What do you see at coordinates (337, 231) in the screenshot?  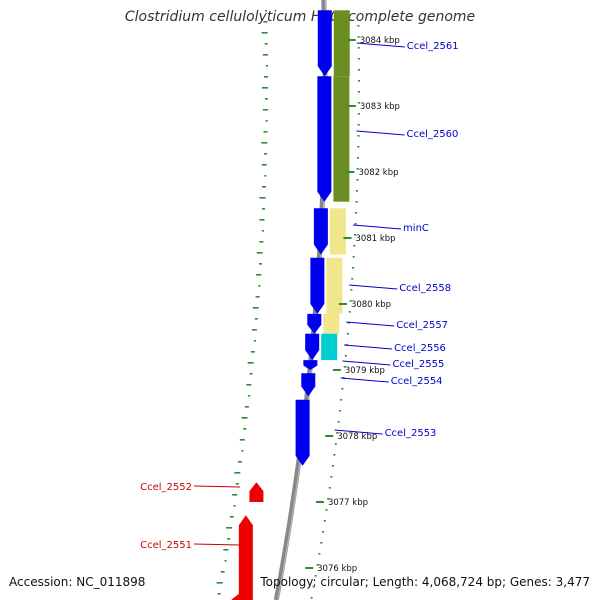 I see `cog-minC` at bounding box center [337, 231].